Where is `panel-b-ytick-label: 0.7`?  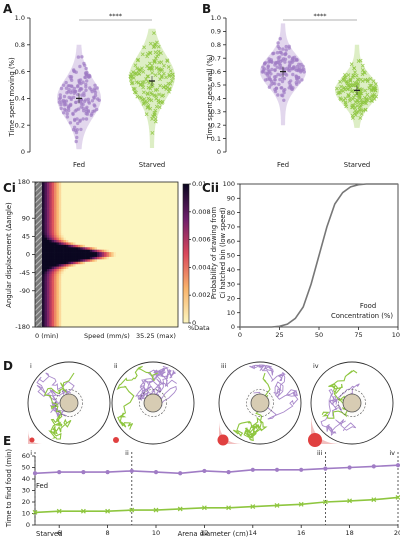 panel-b-ytick-label: 0.7 is located at coordinates (216, 58).